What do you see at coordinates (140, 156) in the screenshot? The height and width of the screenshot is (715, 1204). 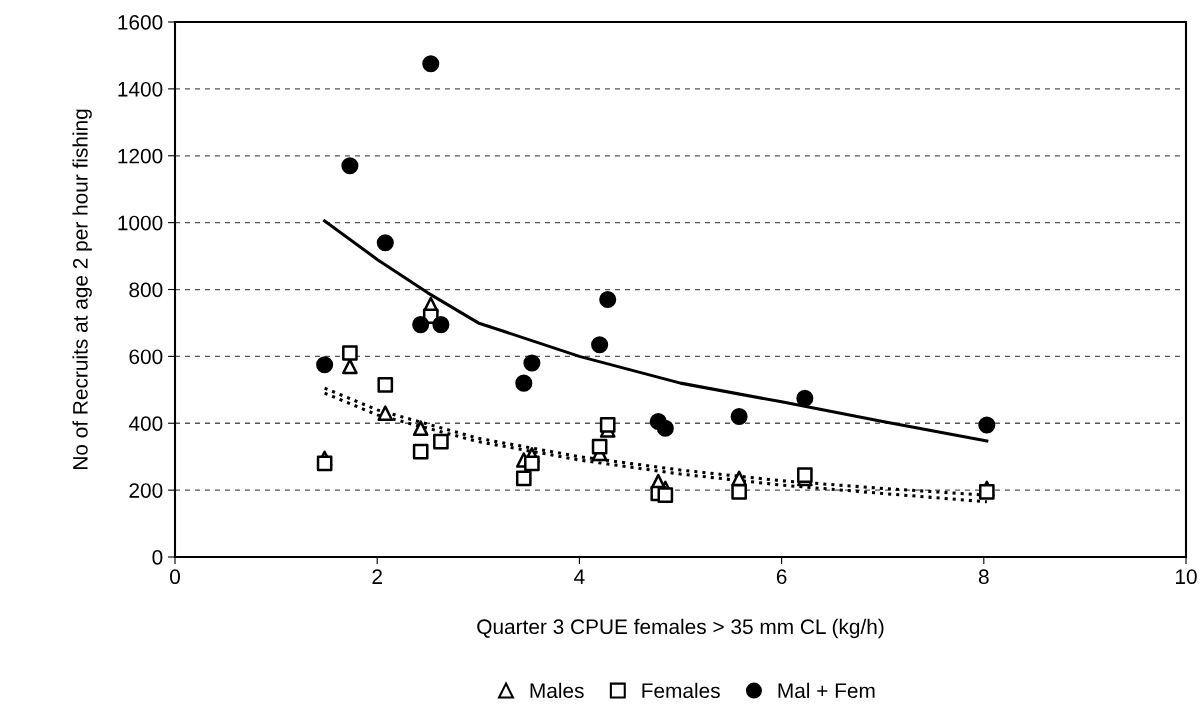 I see `y-tick-label: 1200` at bounding box center [140, 156].